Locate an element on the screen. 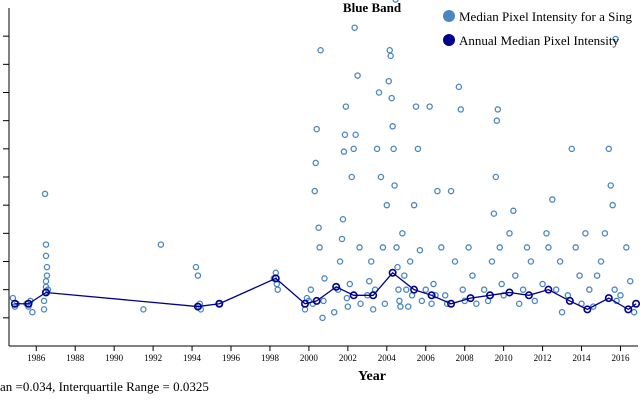 This screenshot has width=640, height=405. annual-series is located at coordinates (325, 291).